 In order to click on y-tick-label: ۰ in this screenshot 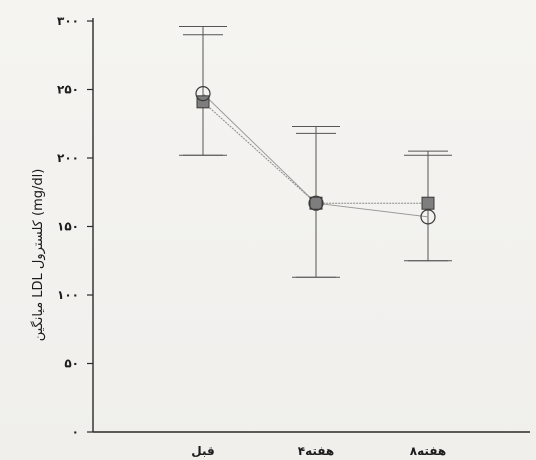, I will do `click(75, 432)`.